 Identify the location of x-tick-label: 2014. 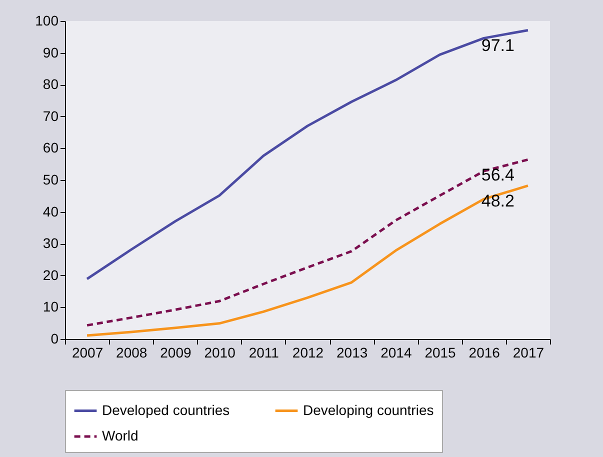
(396, 352).